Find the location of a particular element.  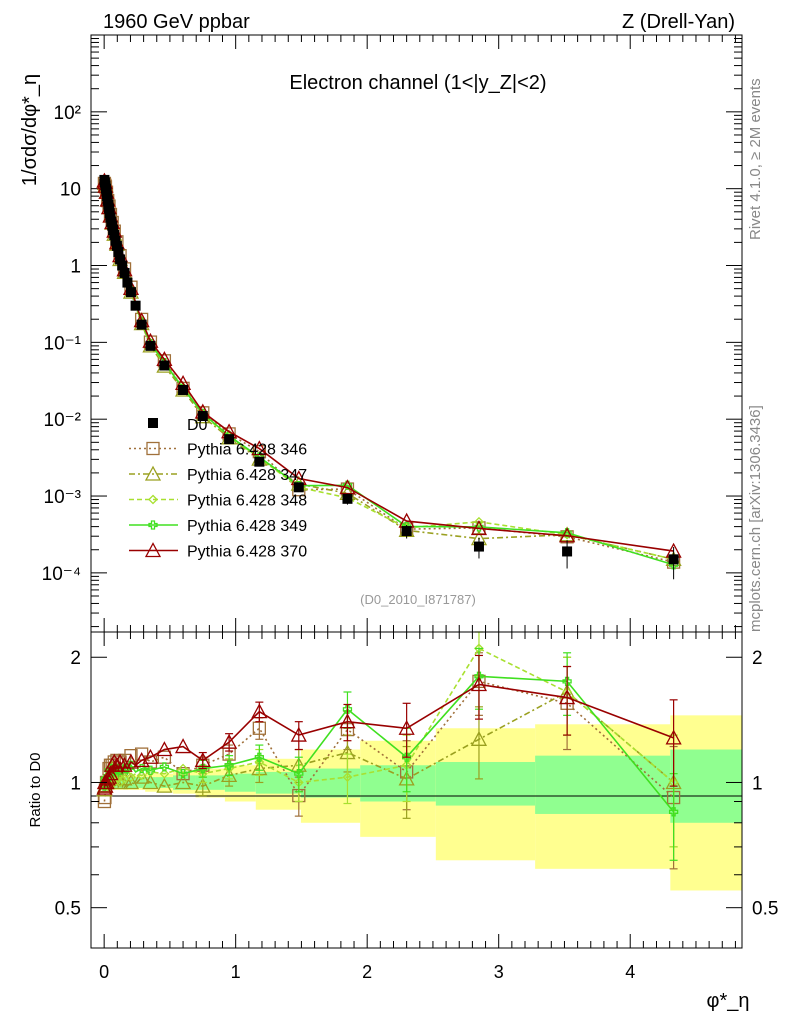

main-y-label: 1/σdσ/dφ*_η is located at coordinates (30, 130).